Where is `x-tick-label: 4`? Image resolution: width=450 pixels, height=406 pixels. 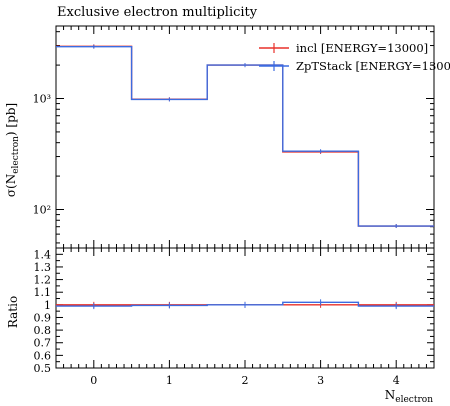
x-tick-label: 4 is located at coordinates (396, 380).